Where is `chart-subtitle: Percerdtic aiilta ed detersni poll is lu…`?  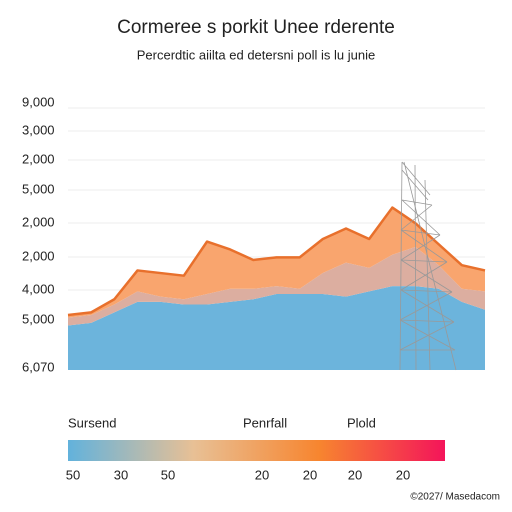
chart-subtitle: Percerdtic aiilta ed detersni poll is lu… is located at coordinates (256, 54).